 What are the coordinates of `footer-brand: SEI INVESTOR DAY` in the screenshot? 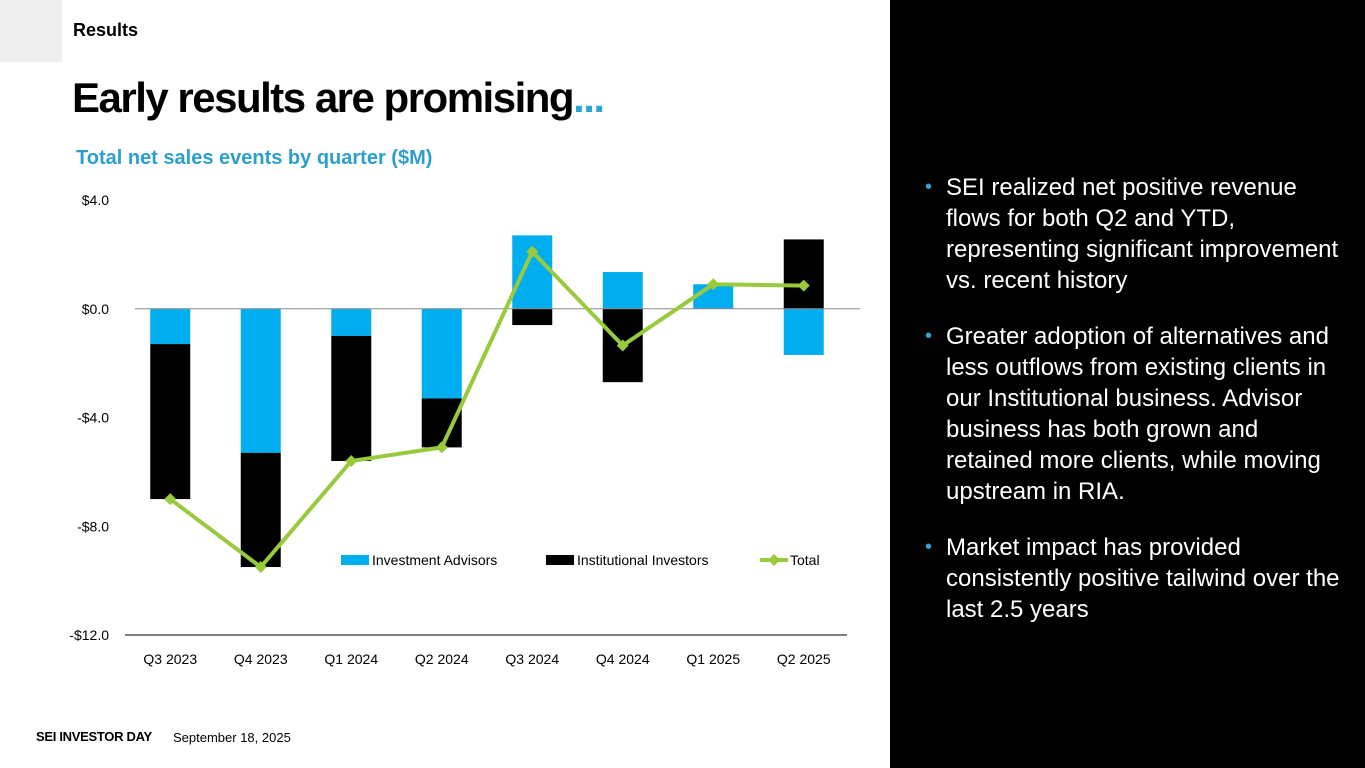 It's located at (94, 736).